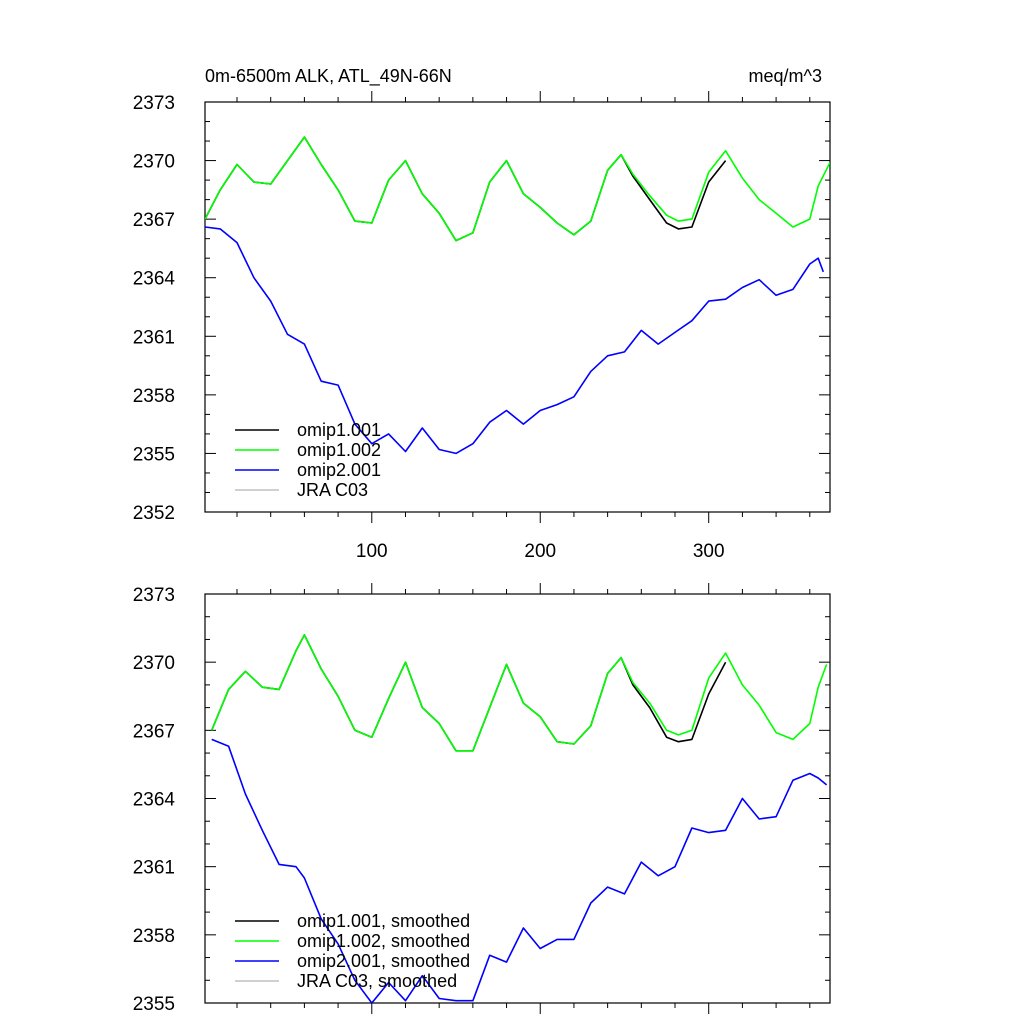 The width and height of the screenshot is (1024, 1024). I want to click on legend-label: omip1.002, so click(339, 450).